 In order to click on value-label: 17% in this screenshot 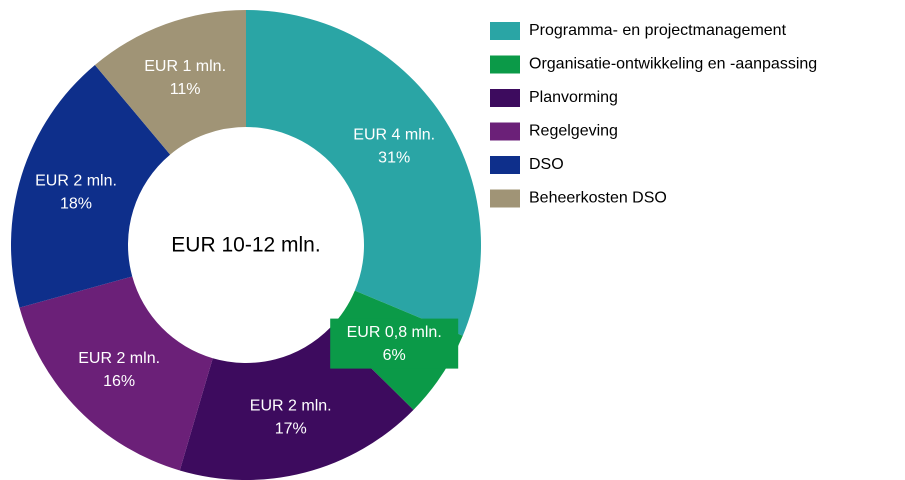, I will do `click(291, 429)`.